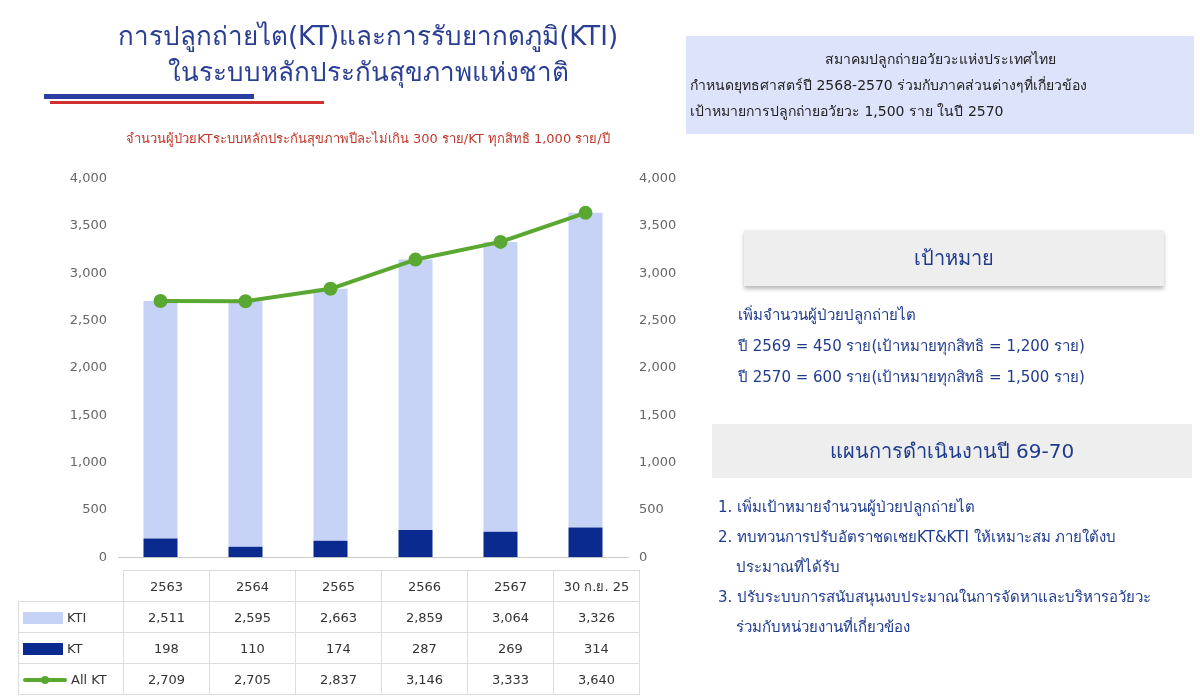  I want to click on y-tick-label: 3,000, so click(88, 272).